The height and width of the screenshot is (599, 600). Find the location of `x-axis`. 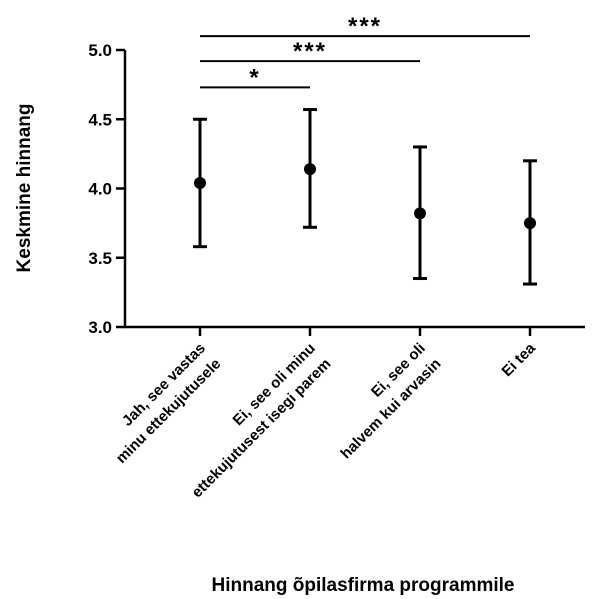

x-axis is located at coordinates (354, 330).